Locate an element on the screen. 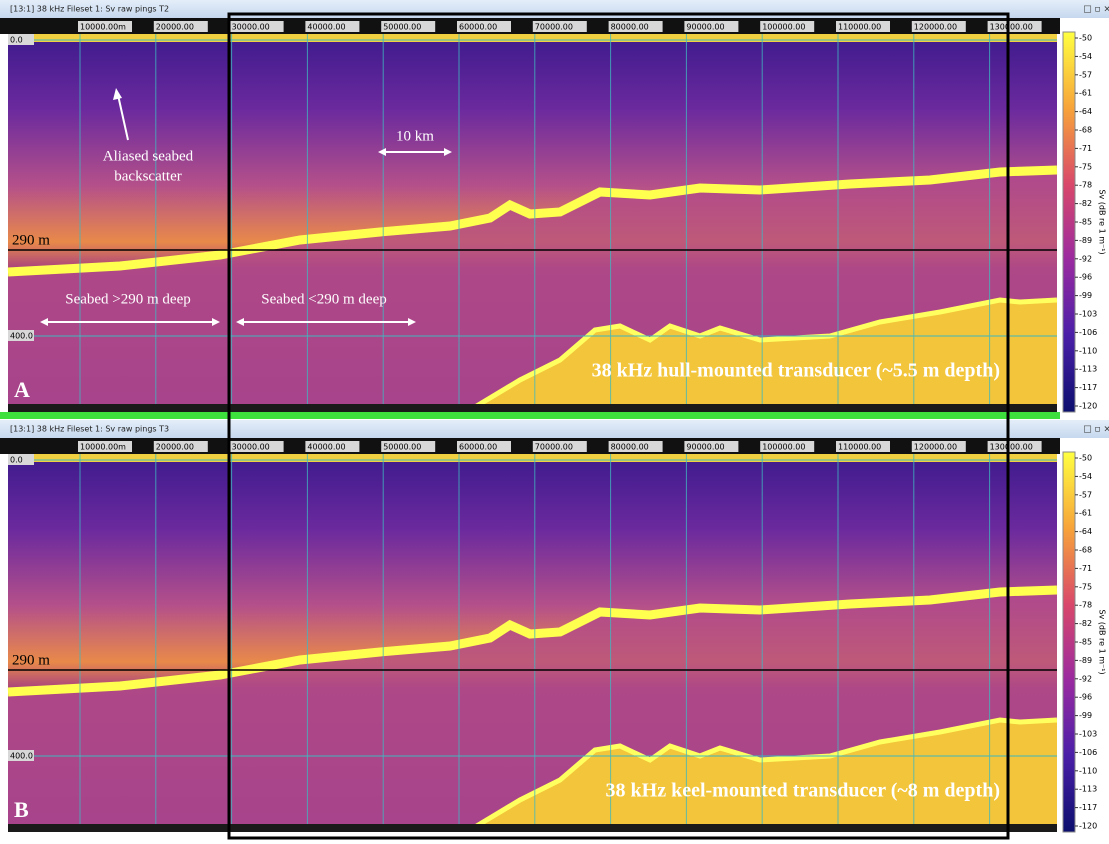 The image size is (1109, 844). x-ruler-label: 130000.00 is located at coordinates (1011, 27).